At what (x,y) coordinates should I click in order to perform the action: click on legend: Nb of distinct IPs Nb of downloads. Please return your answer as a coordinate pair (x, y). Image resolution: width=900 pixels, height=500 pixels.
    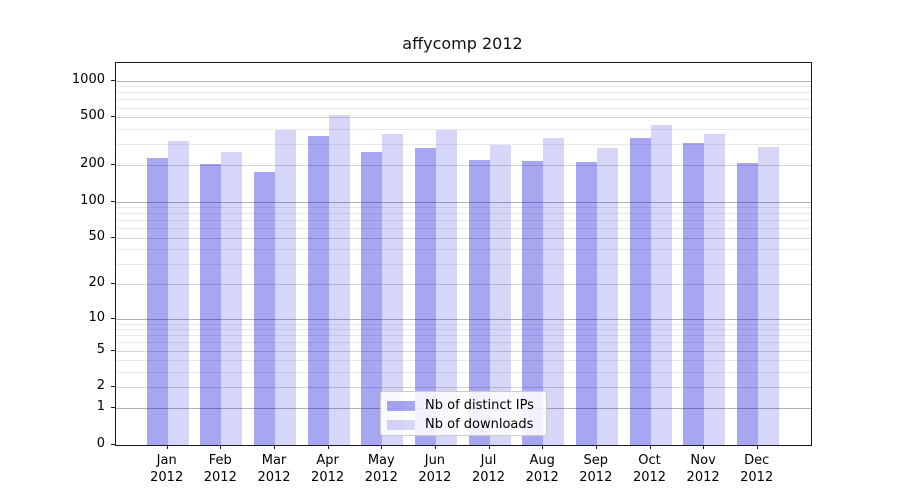
    Looking at the image, I should click on (463, 413).